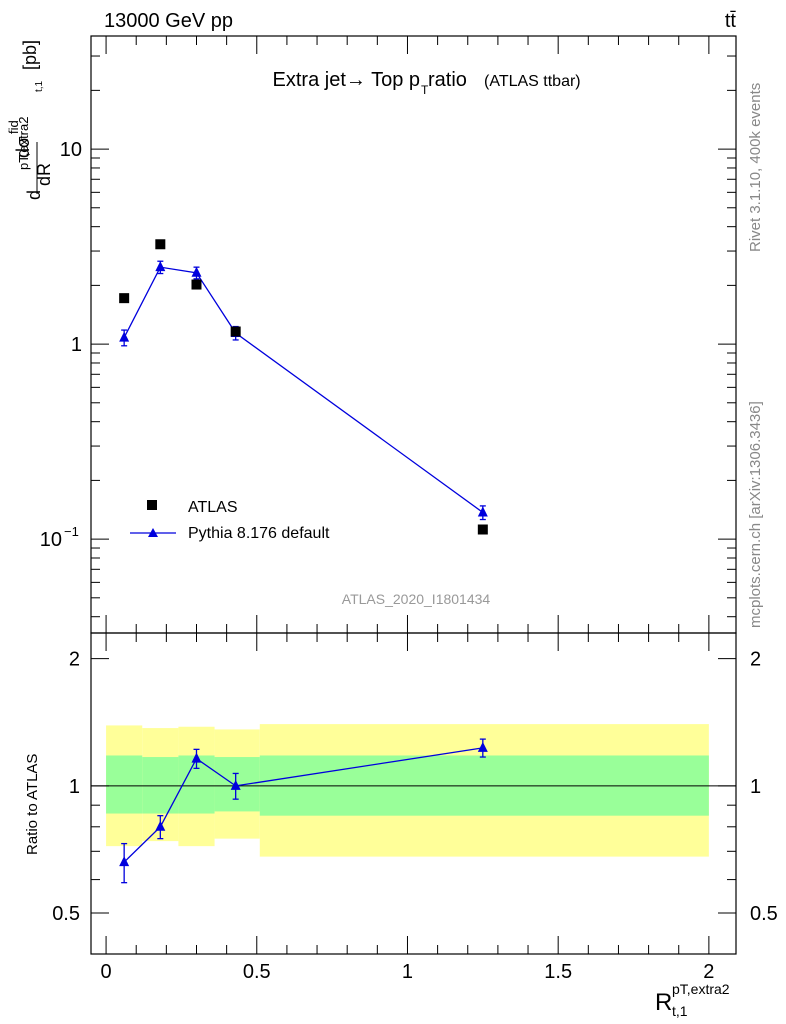 The height and width of the screenshot is (1024, 786). I want to click on top-ylabel-d: d, so click(34, 195).